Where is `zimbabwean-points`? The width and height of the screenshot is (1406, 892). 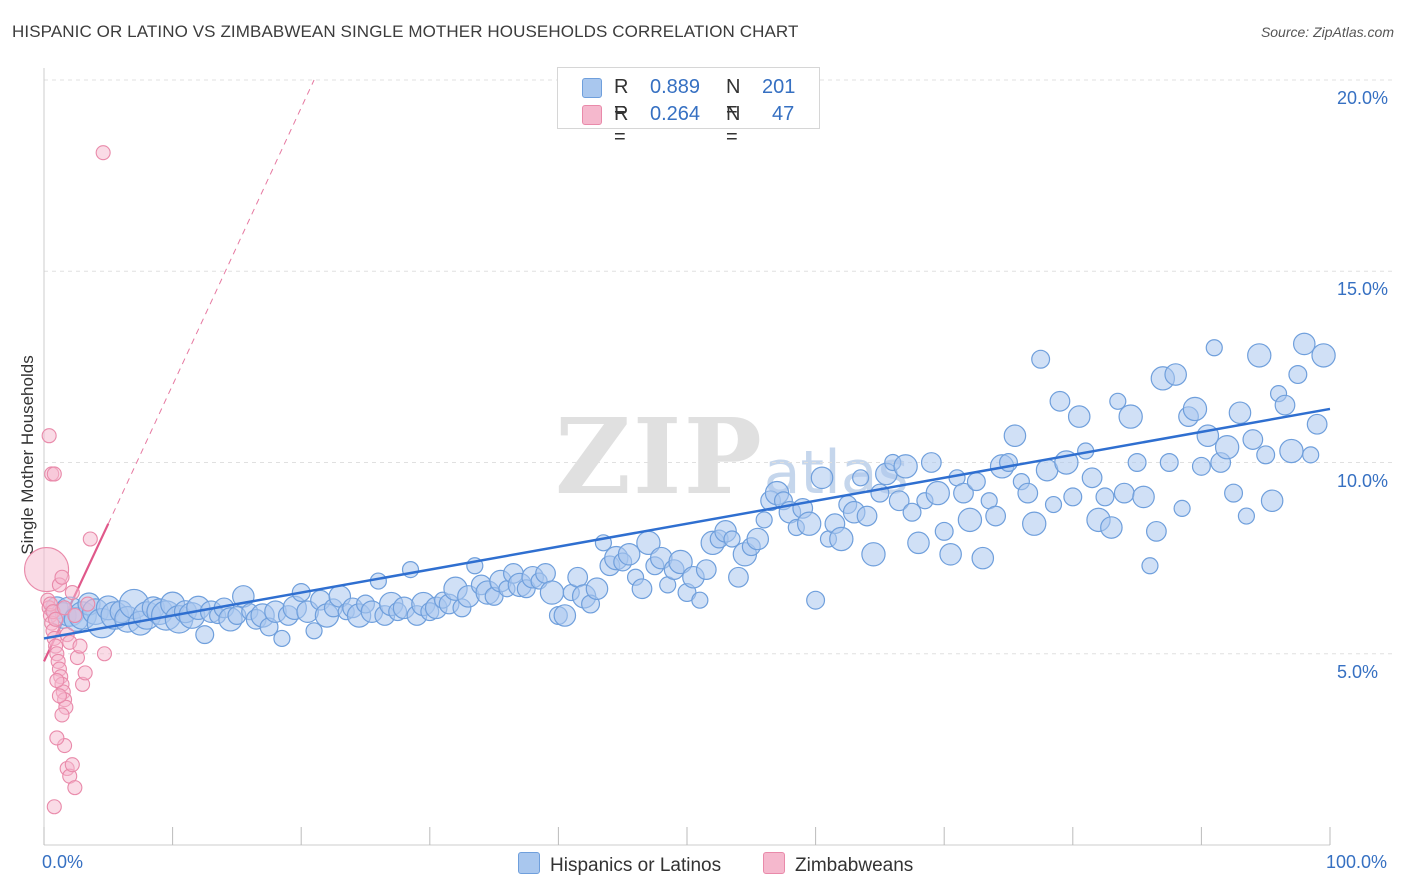
zimbabwean-points is located at coordinates (68, 480).